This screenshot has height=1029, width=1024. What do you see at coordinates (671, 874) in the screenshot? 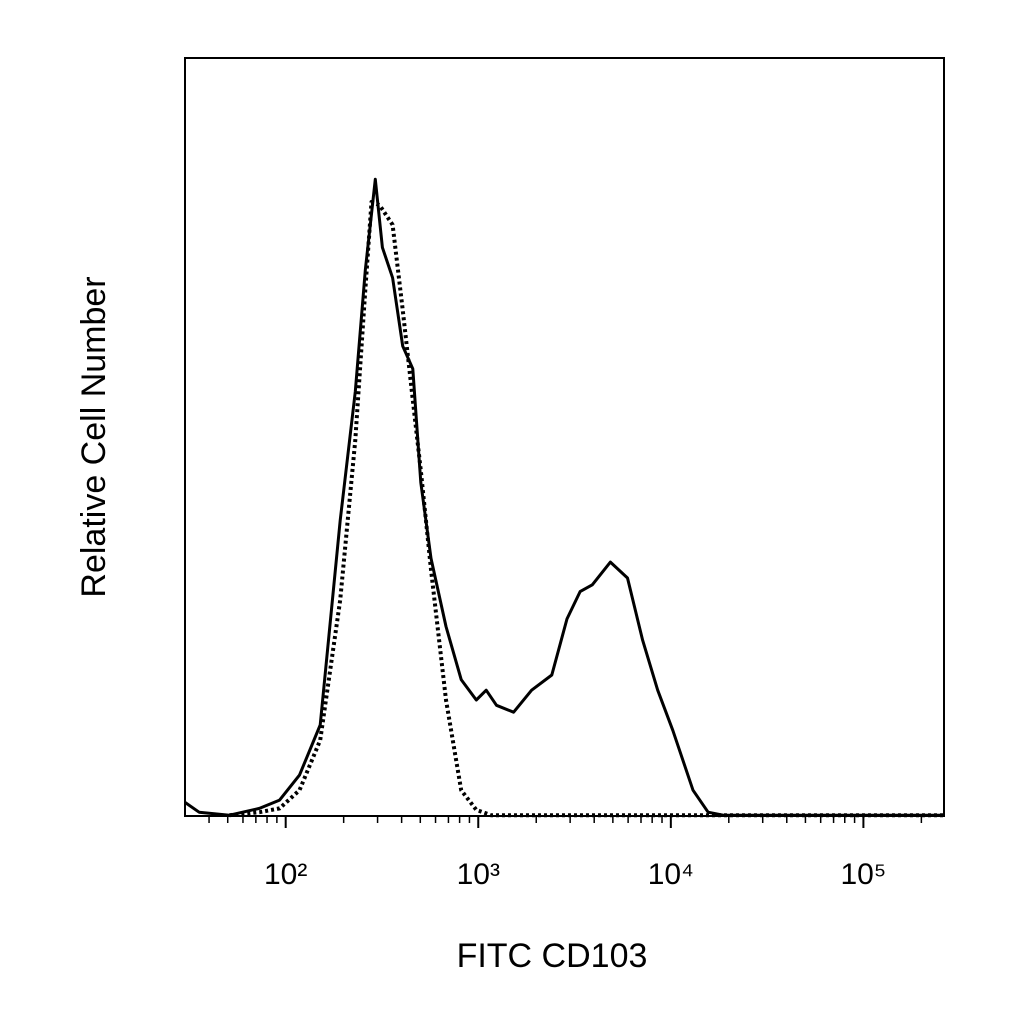
I see `x-tick-label: 10⁴` at bounding box center [671, 874].